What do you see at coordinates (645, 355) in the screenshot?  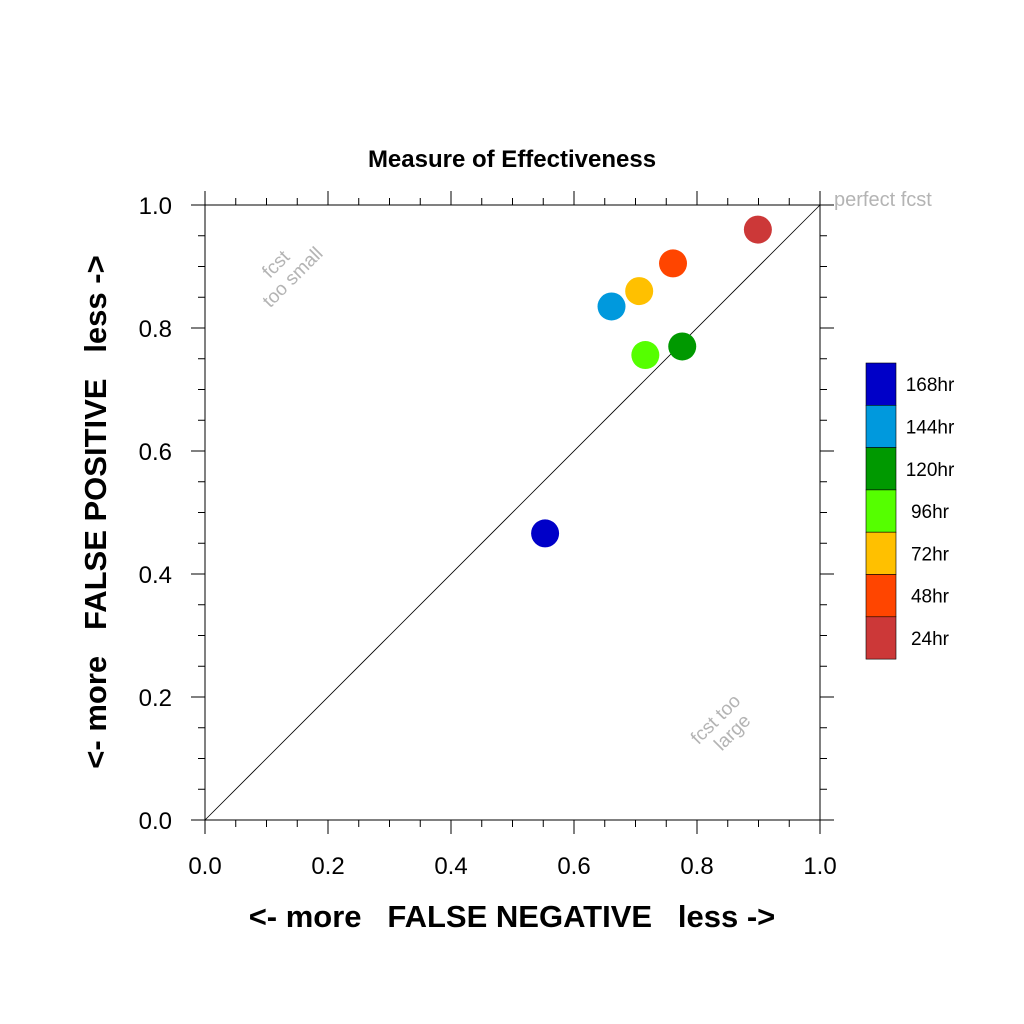 I see `point-96hr` at bounding box center [645, 355].